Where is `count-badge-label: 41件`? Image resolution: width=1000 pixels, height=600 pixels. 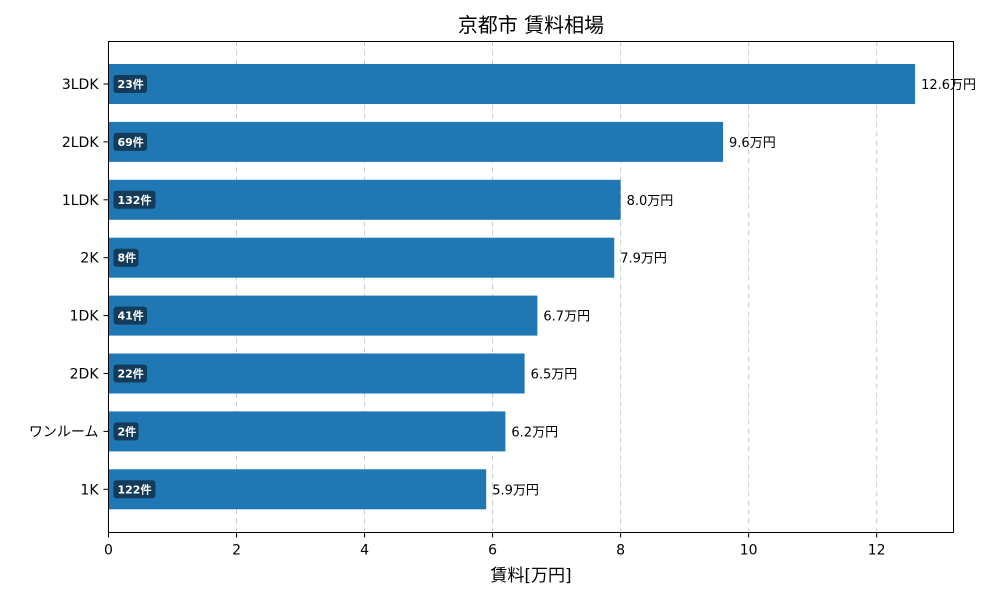 count-badge-label: 41件 is located at coordinates (131, 316).